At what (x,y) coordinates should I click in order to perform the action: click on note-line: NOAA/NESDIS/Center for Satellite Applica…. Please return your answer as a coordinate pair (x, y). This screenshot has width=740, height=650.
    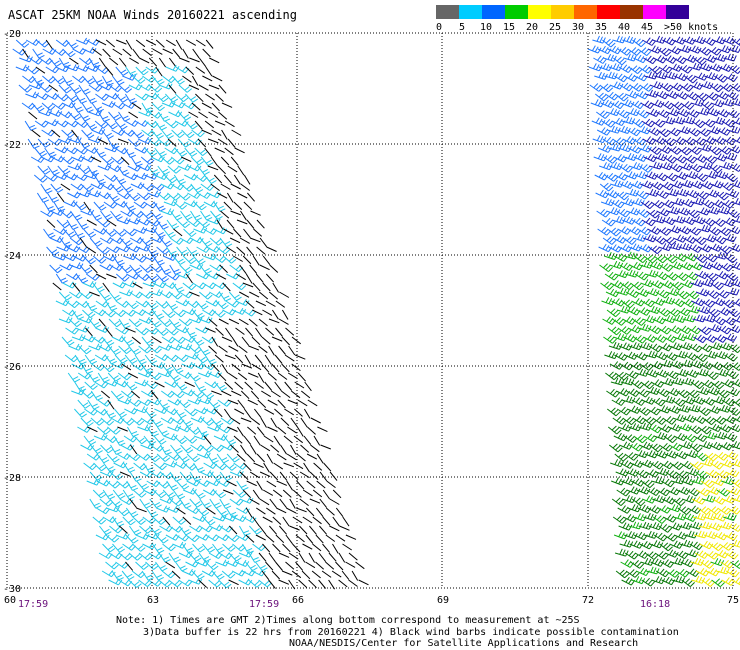
    Looking at the image, I should click on (464, 643).